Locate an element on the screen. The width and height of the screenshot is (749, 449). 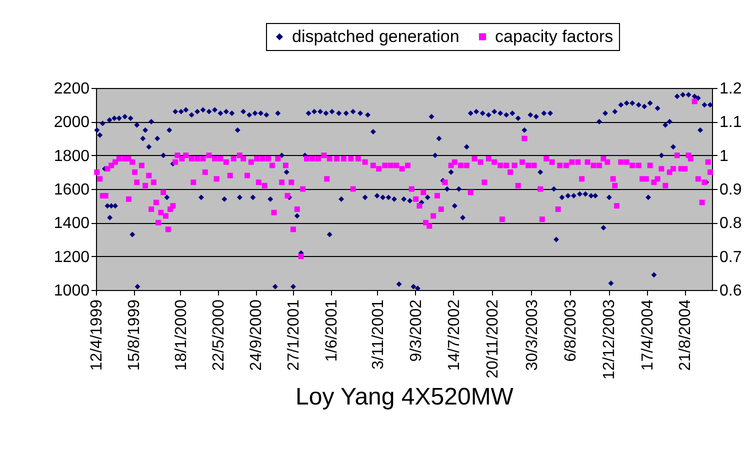
x-tick-label: 9/3/2002 is located at coordinates (416, 330).